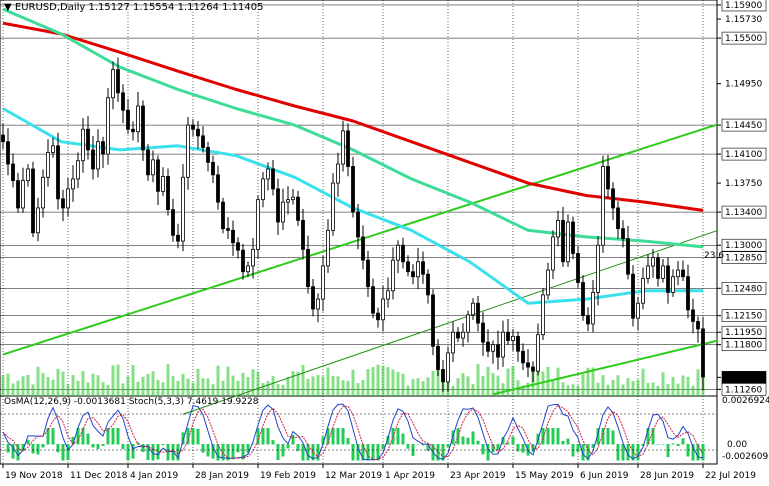 Image resolution: width=769 pixels, height=486 pixels. Describe the element at coordinates (478, 476) in the screenshot. I see `time-label: 23 Apr 2019` at that location.